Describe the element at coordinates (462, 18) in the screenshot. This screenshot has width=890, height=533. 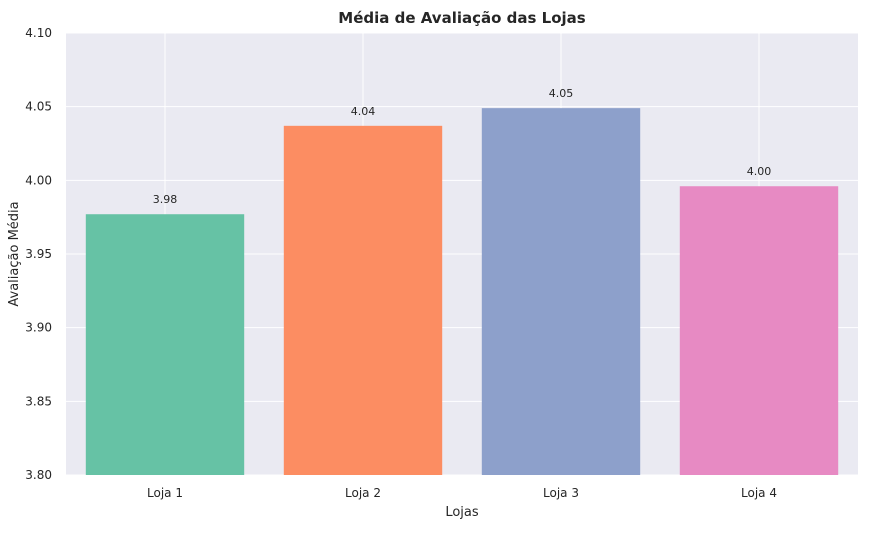
I see `chart-title: Média de Avaliação das Lojas` at that location.